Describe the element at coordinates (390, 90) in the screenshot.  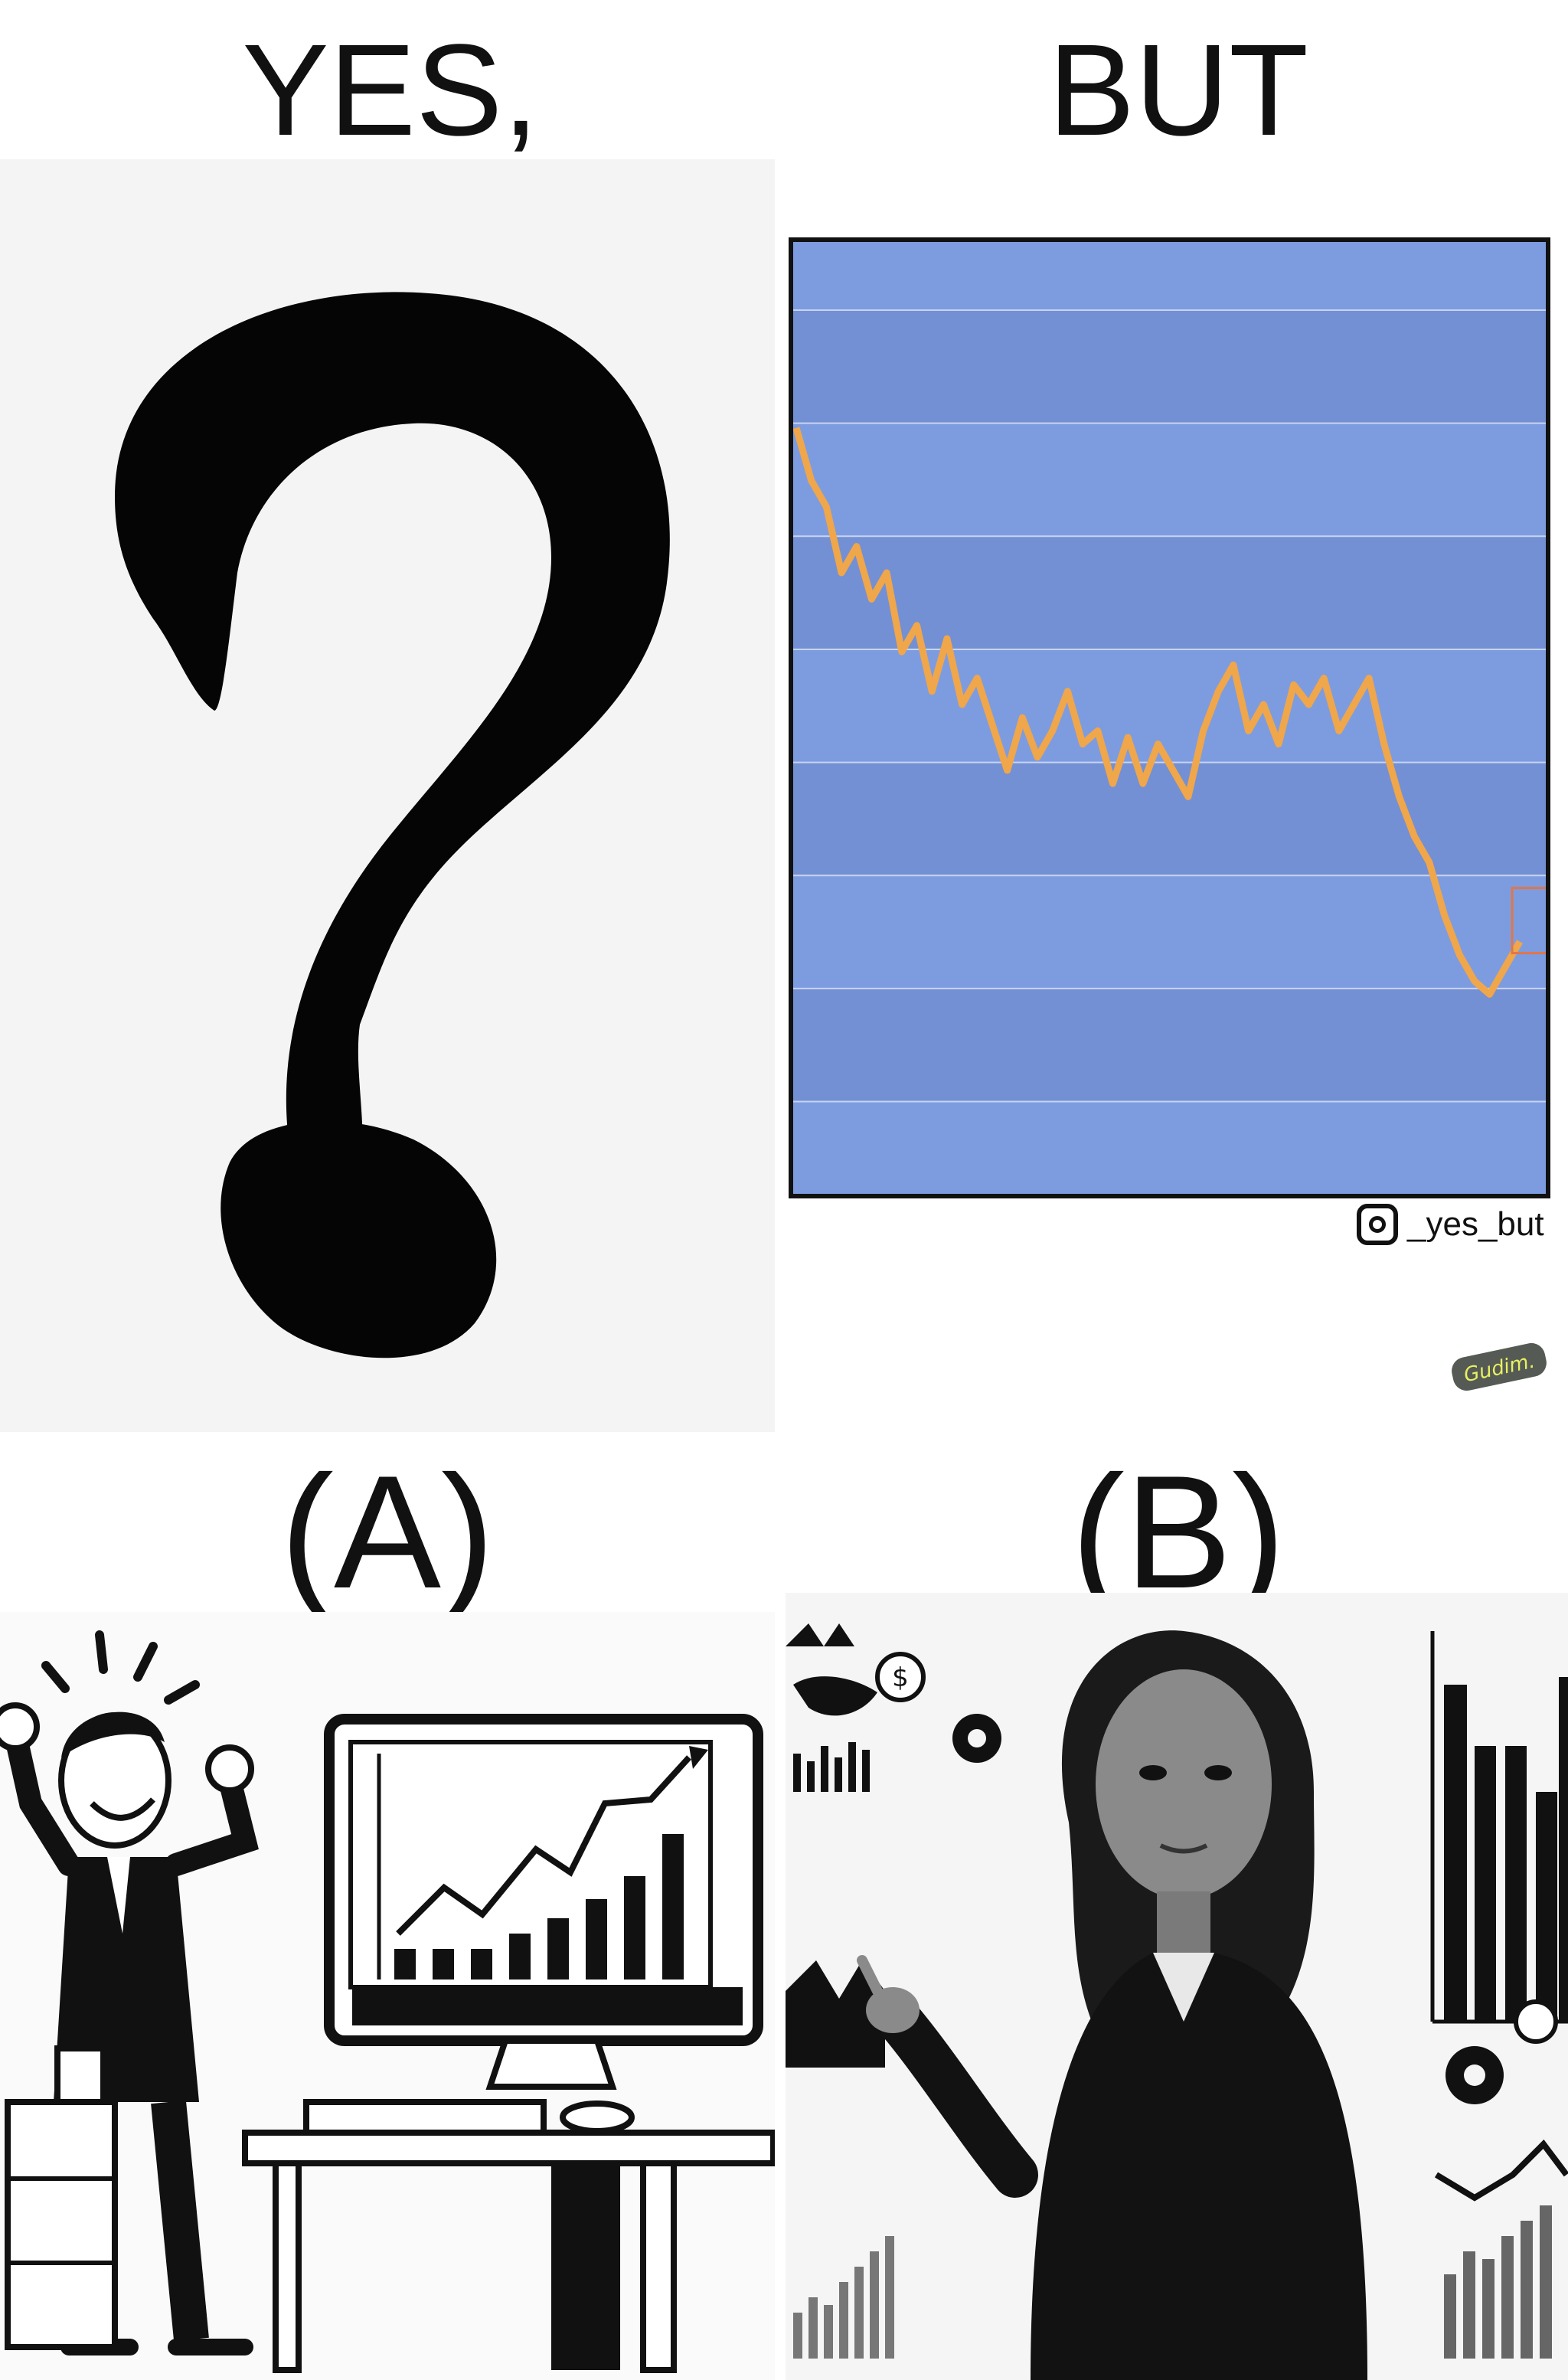
I see `yes-heading: YES,` at that location.